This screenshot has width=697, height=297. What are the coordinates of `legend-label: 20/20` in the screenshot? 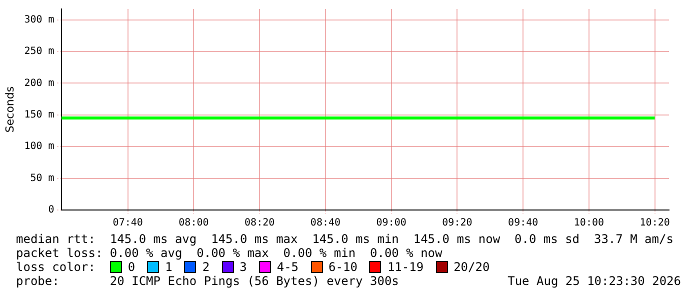 It's located at (472, 267).